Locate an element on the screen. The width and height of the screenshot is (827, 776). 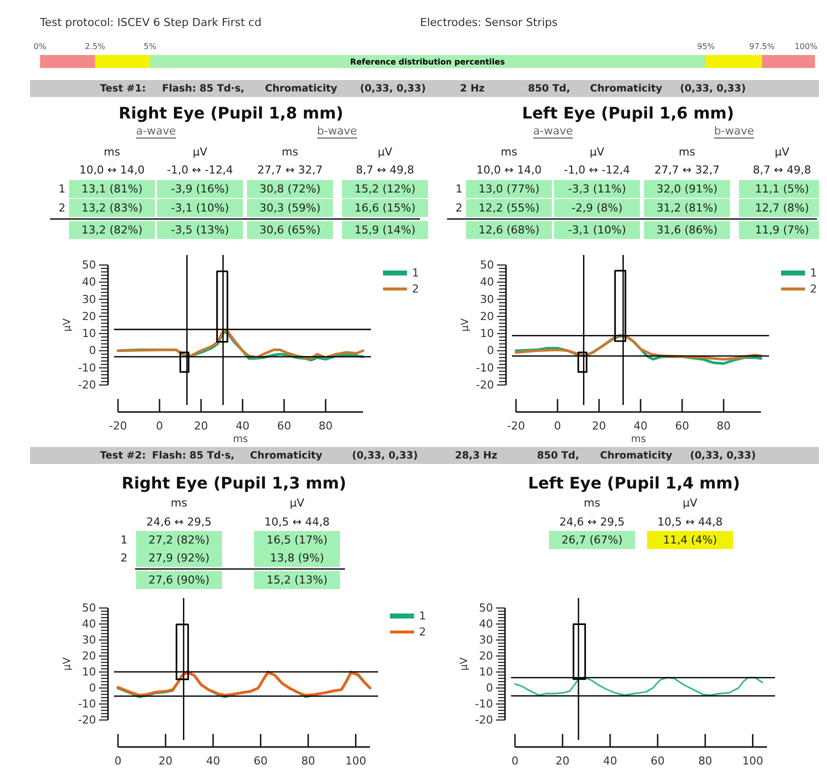
text: -3,3 (11%) is located at coordinates (597, 189).